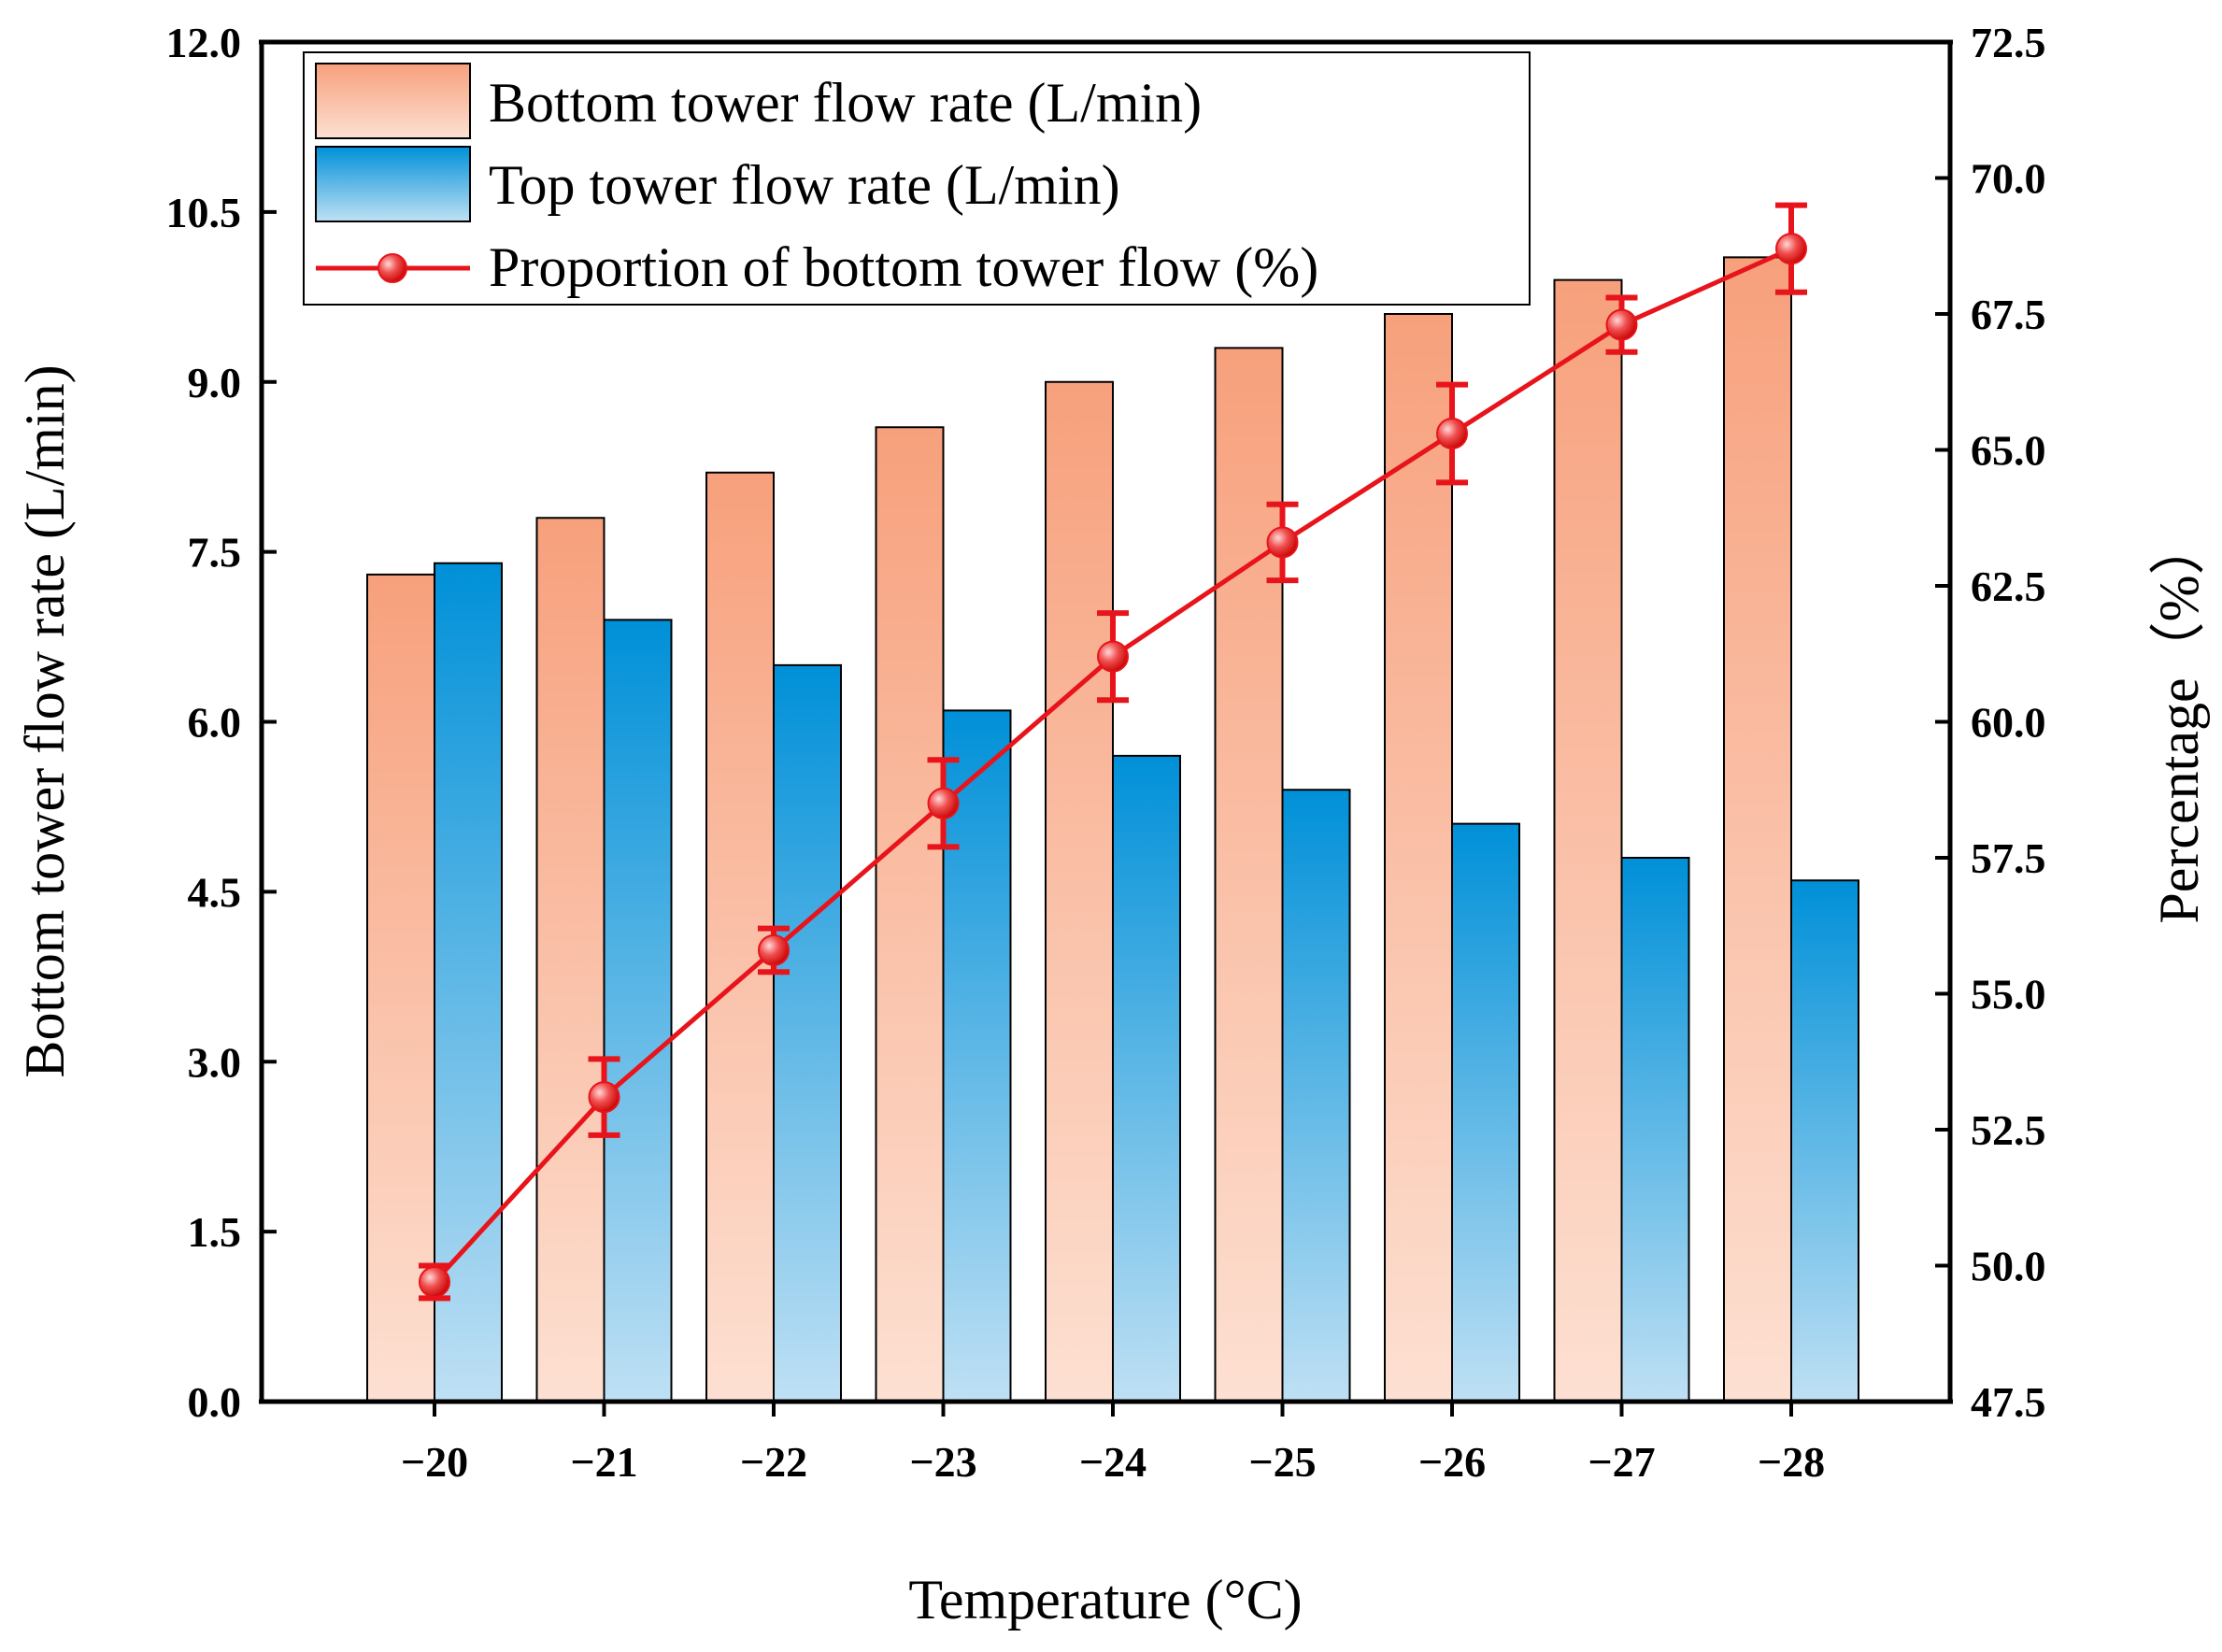  I want to click on x-tick-label-1: −21, so click(603, 1462).